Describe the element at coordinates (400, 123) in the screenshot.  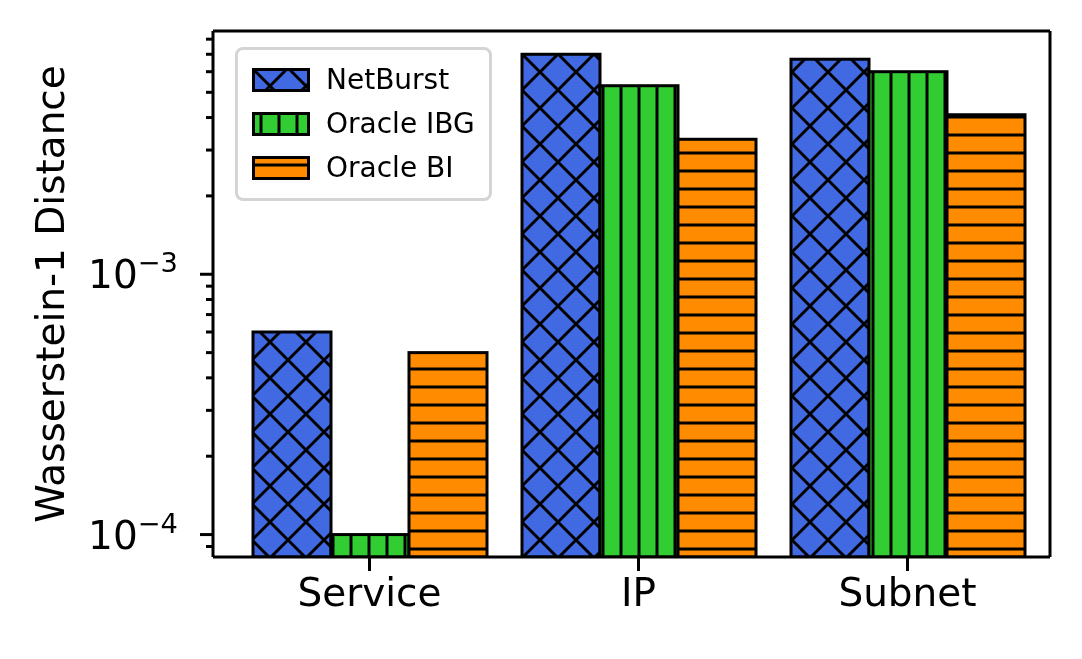
I see `legend-label: Oracle IBG` at that location.